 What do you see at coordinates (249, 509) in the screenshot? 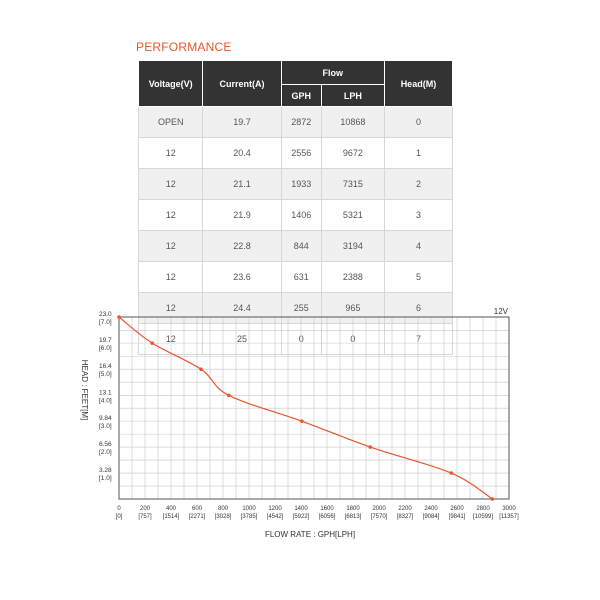
I see `x-tick-label: 1000` at bounding box center [249, 509].